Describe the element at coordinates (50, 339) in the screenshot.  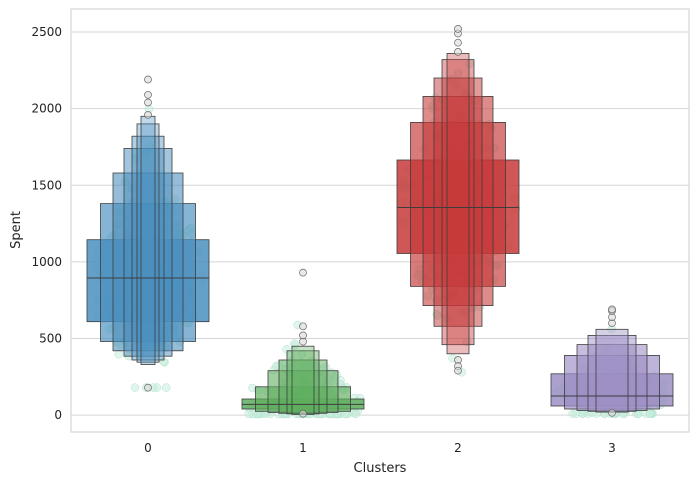
I see `y-tick-label: 500` at that location.